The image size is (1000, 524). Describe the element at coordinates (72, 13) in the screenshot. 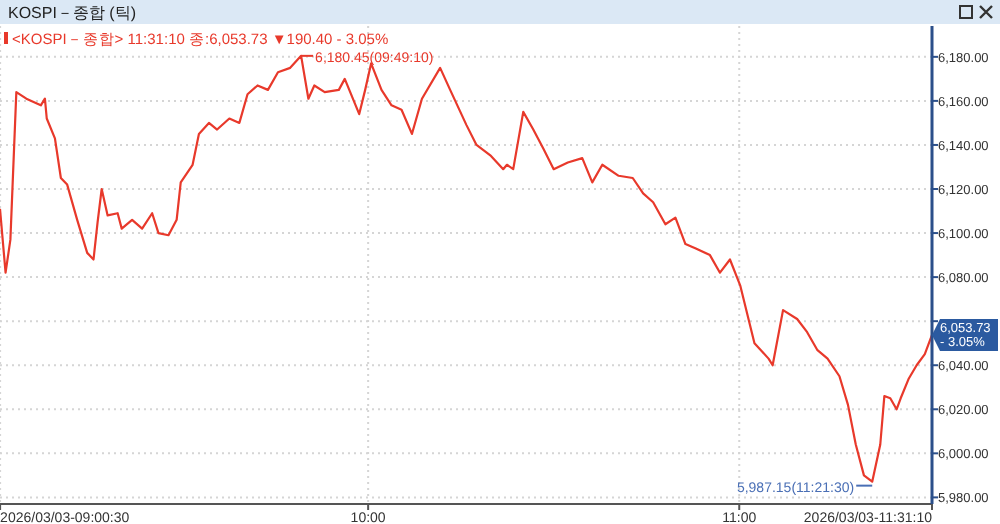

I see `chart-title: KOSPI－종합 (틱)` at that location.